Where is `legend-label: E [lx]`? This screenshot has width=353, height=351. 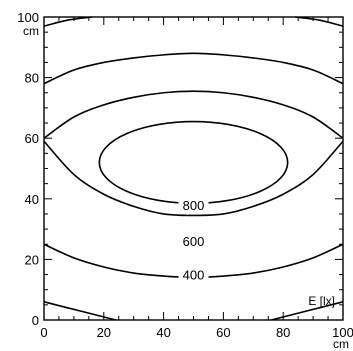
legend-label: E [lx] is located at coordinates (321, 301).